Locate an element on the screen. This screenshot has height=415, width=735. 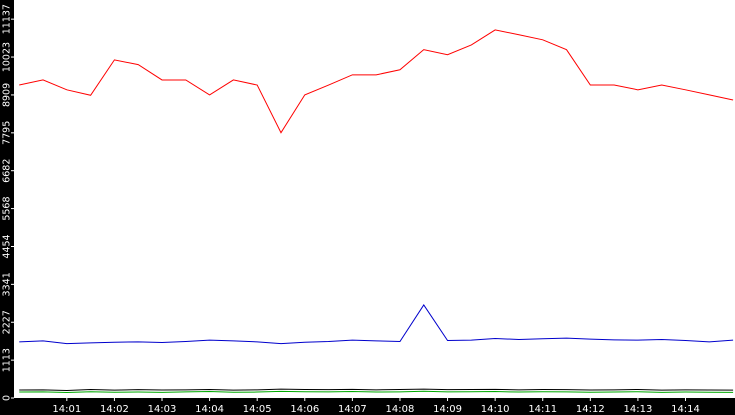
x-tick-label: 14:05 is located at coordinates (257, 409).